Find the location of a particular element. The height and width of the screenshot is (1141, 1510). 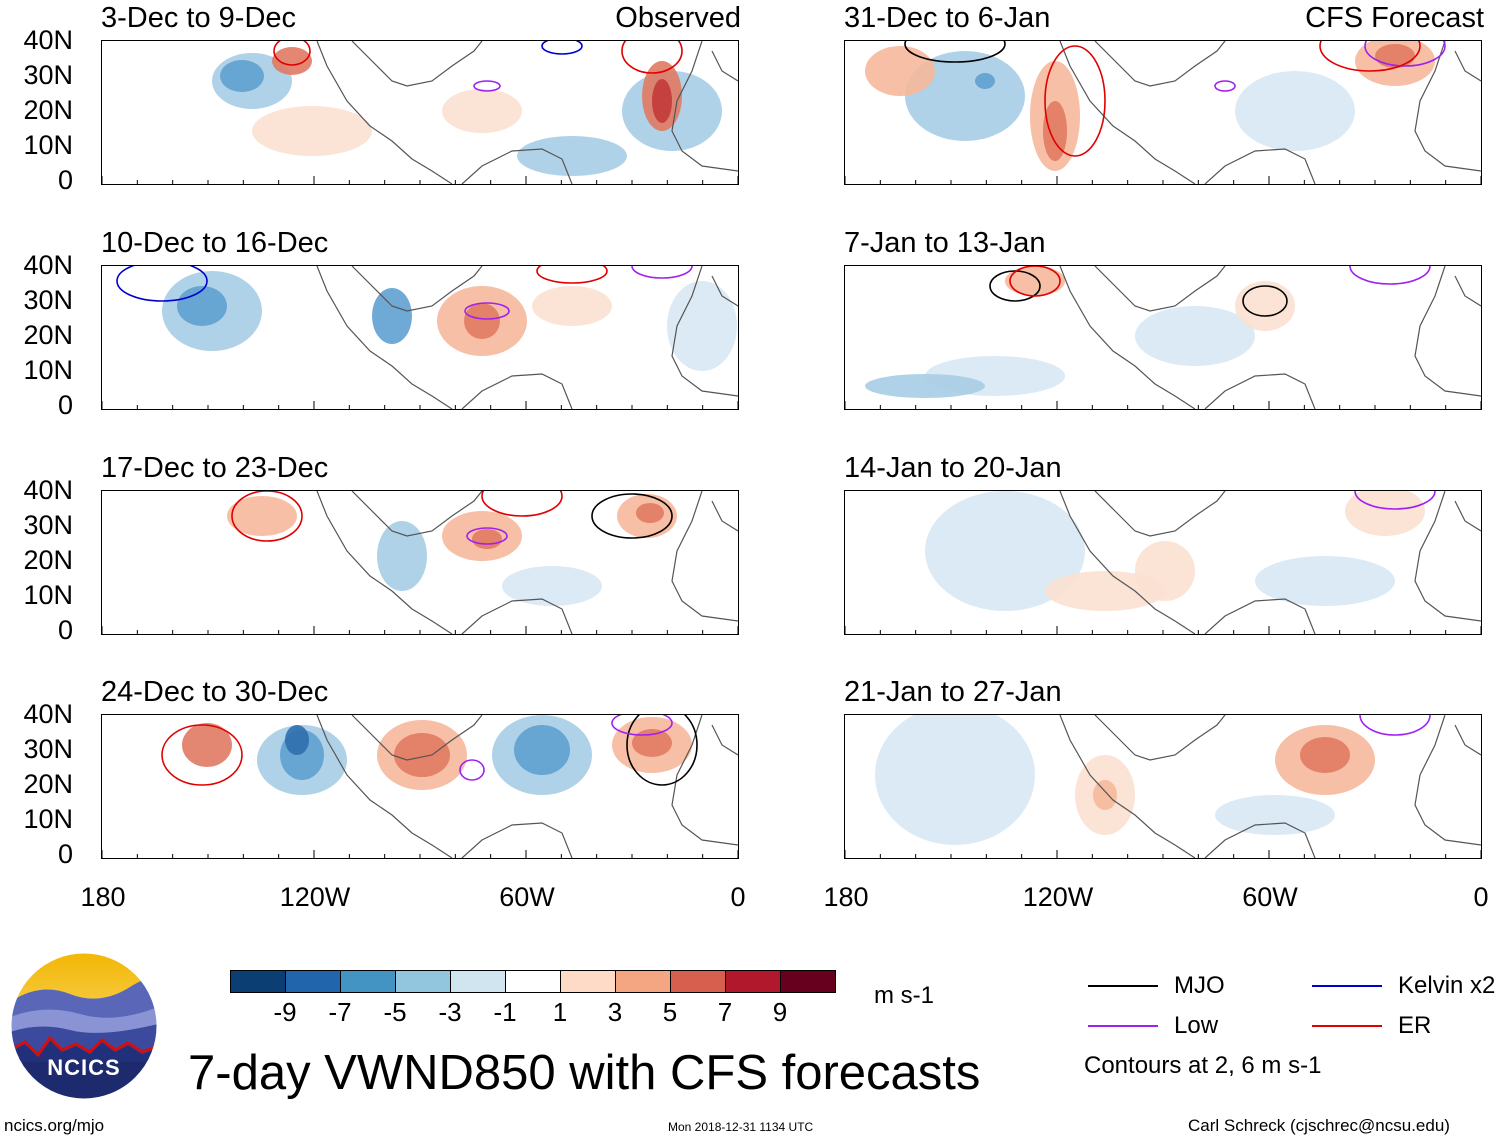

observed-panel-4: 24-Dec to 30-Dec is located at coordinates (421, 772).